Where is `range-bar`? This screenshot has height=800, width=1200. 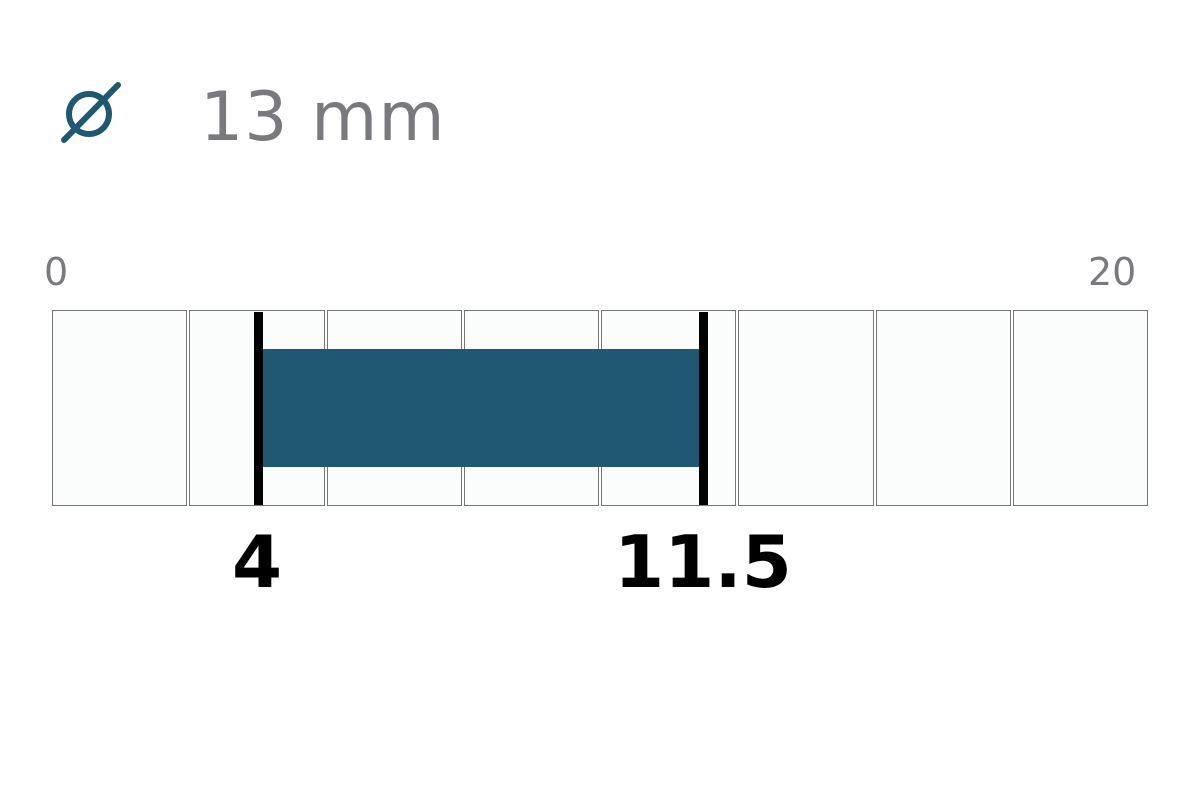
range-bar is located at coordinates (481, 408).